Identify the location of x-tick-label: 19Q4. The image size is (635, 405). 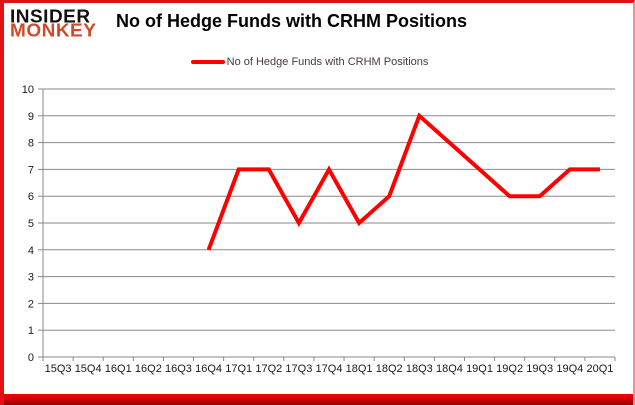
(569, 369).